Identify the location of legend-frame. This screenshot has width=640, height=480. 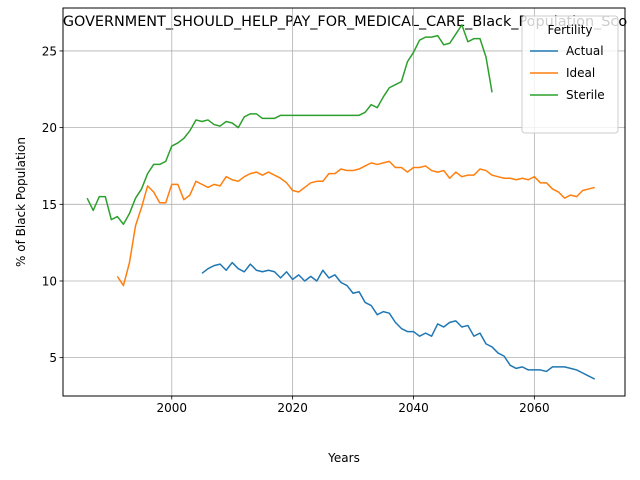
(570, 74).